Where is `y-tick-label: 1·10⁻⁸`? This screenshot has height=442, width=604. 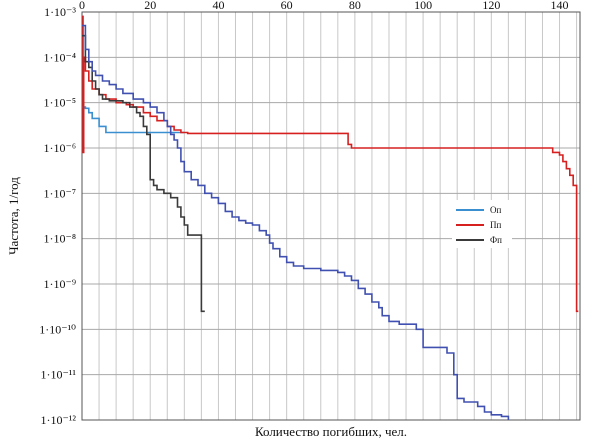 y-tick-label: 1·10⁻⁸ is located at coordinates (59, 239).